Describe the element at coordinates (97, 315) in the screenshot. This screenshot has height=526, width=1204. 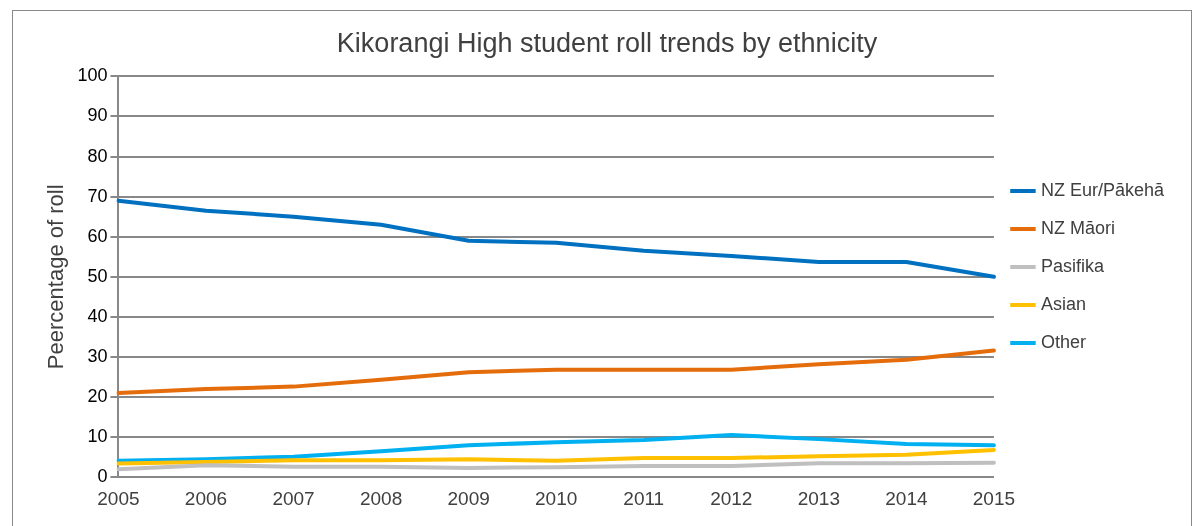
I see `y-tick-label: 40` at that location.